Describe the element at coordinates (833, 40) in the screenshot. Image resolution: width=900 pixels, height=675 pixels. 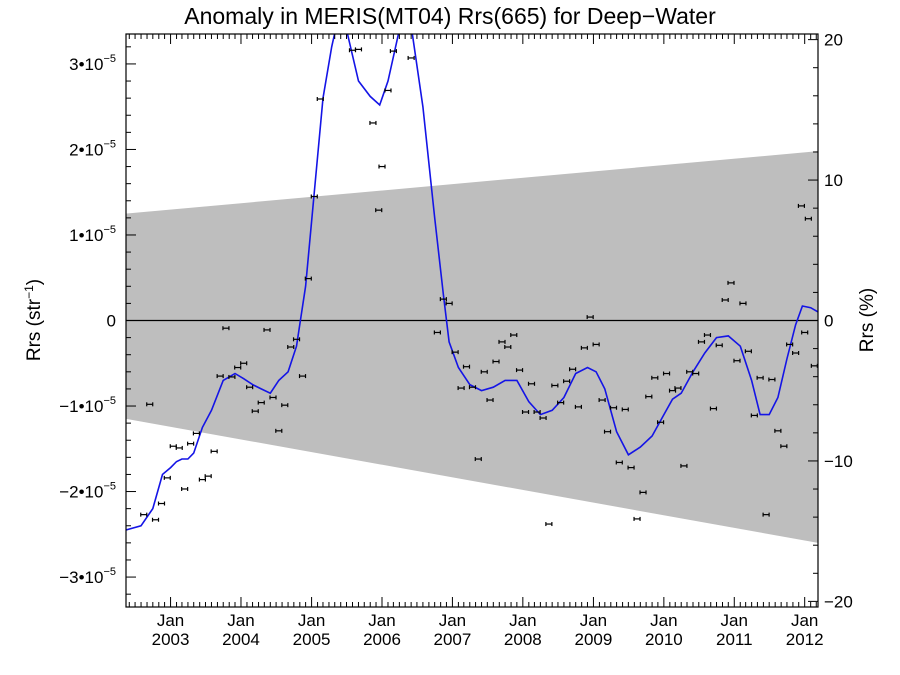
I see `y2-tick-label: 20` at that location.